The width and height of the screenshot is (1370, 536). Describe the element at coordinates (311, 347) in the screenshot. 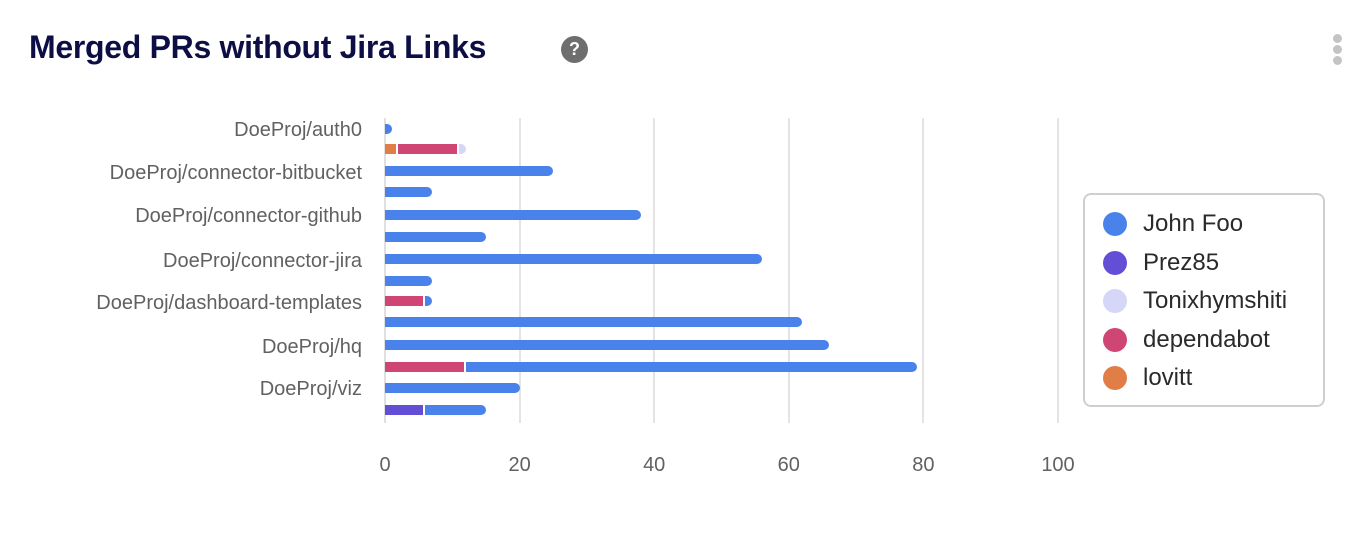

I see `y-axis-label: DoeProj/hq` at that location.